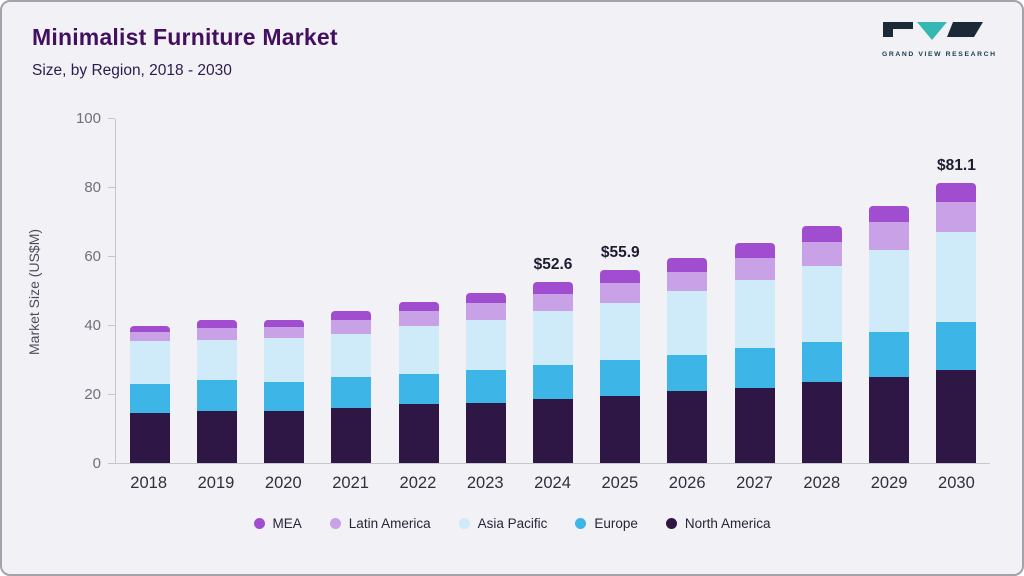 The width and height of the screenshot is (1024, 576). I want to click on segment-2027-mea, so click(754, 250).